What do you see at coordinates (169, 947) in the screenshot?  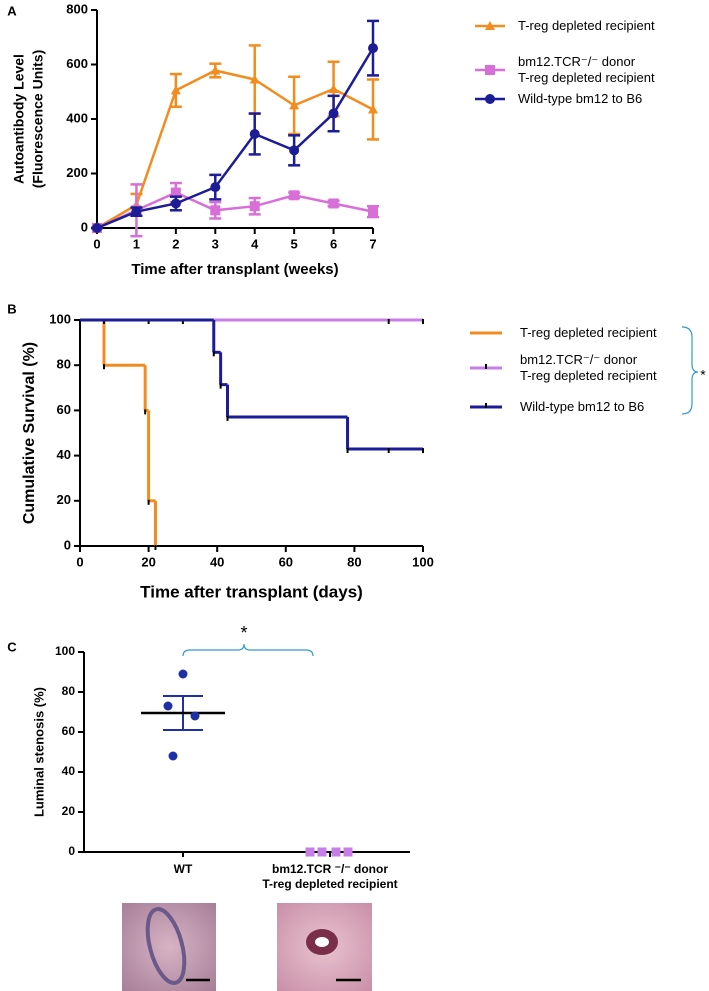 I see `micrograph-wt` at bounding box center [169, 947].